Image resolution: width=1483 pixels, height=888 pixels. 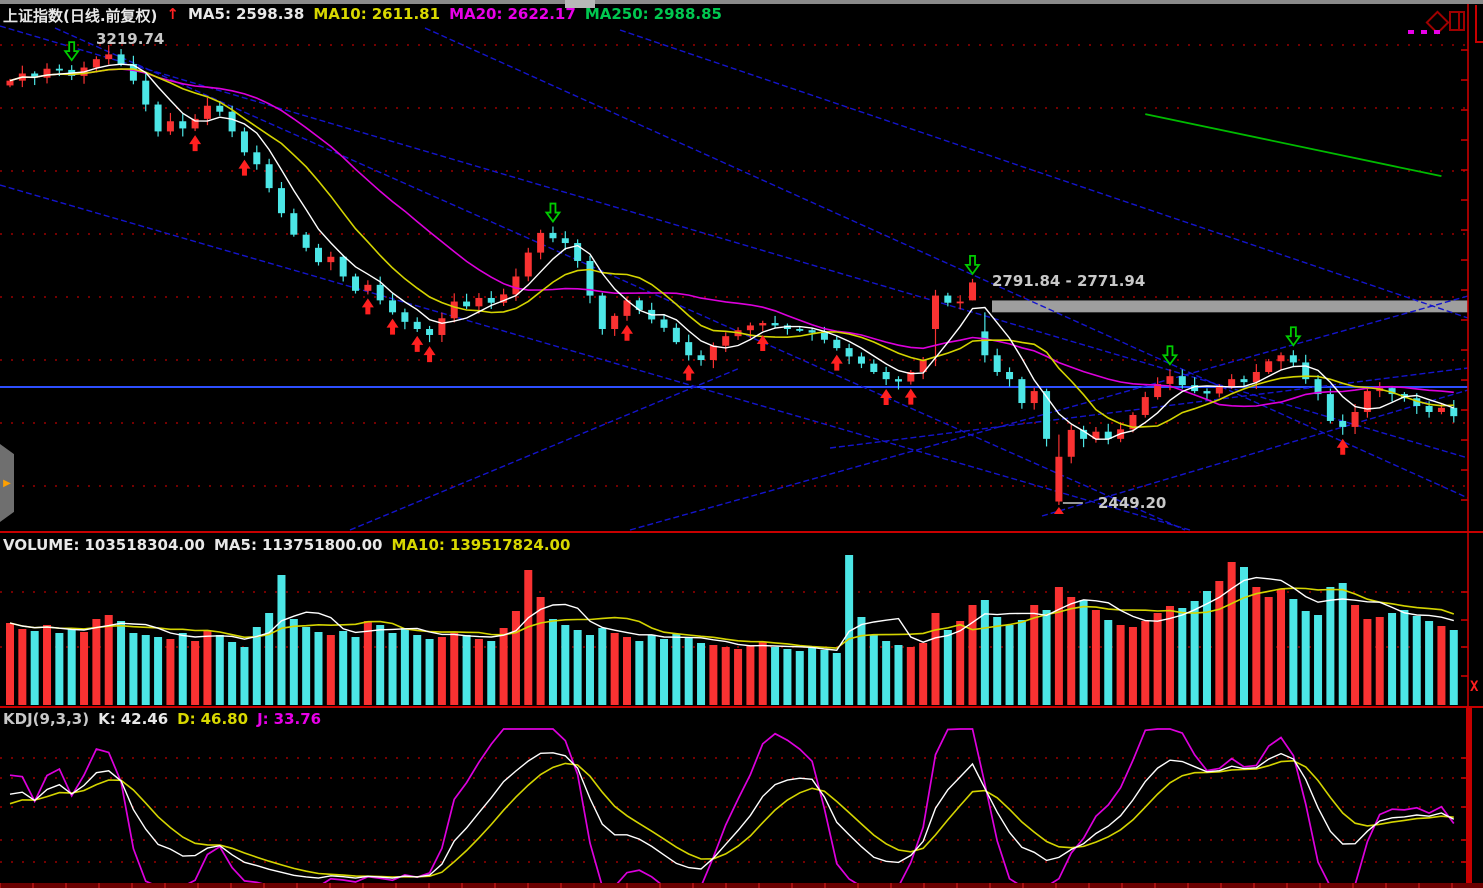 I want to click on sidebar-expander-tab: ▶, so click(x=7, y=483).